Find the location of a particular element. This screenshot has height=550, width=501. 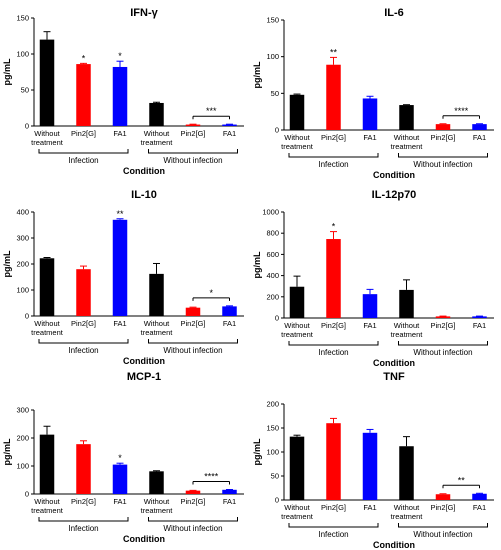

chart-title: IL-6 is located at coordinates (394, 13).